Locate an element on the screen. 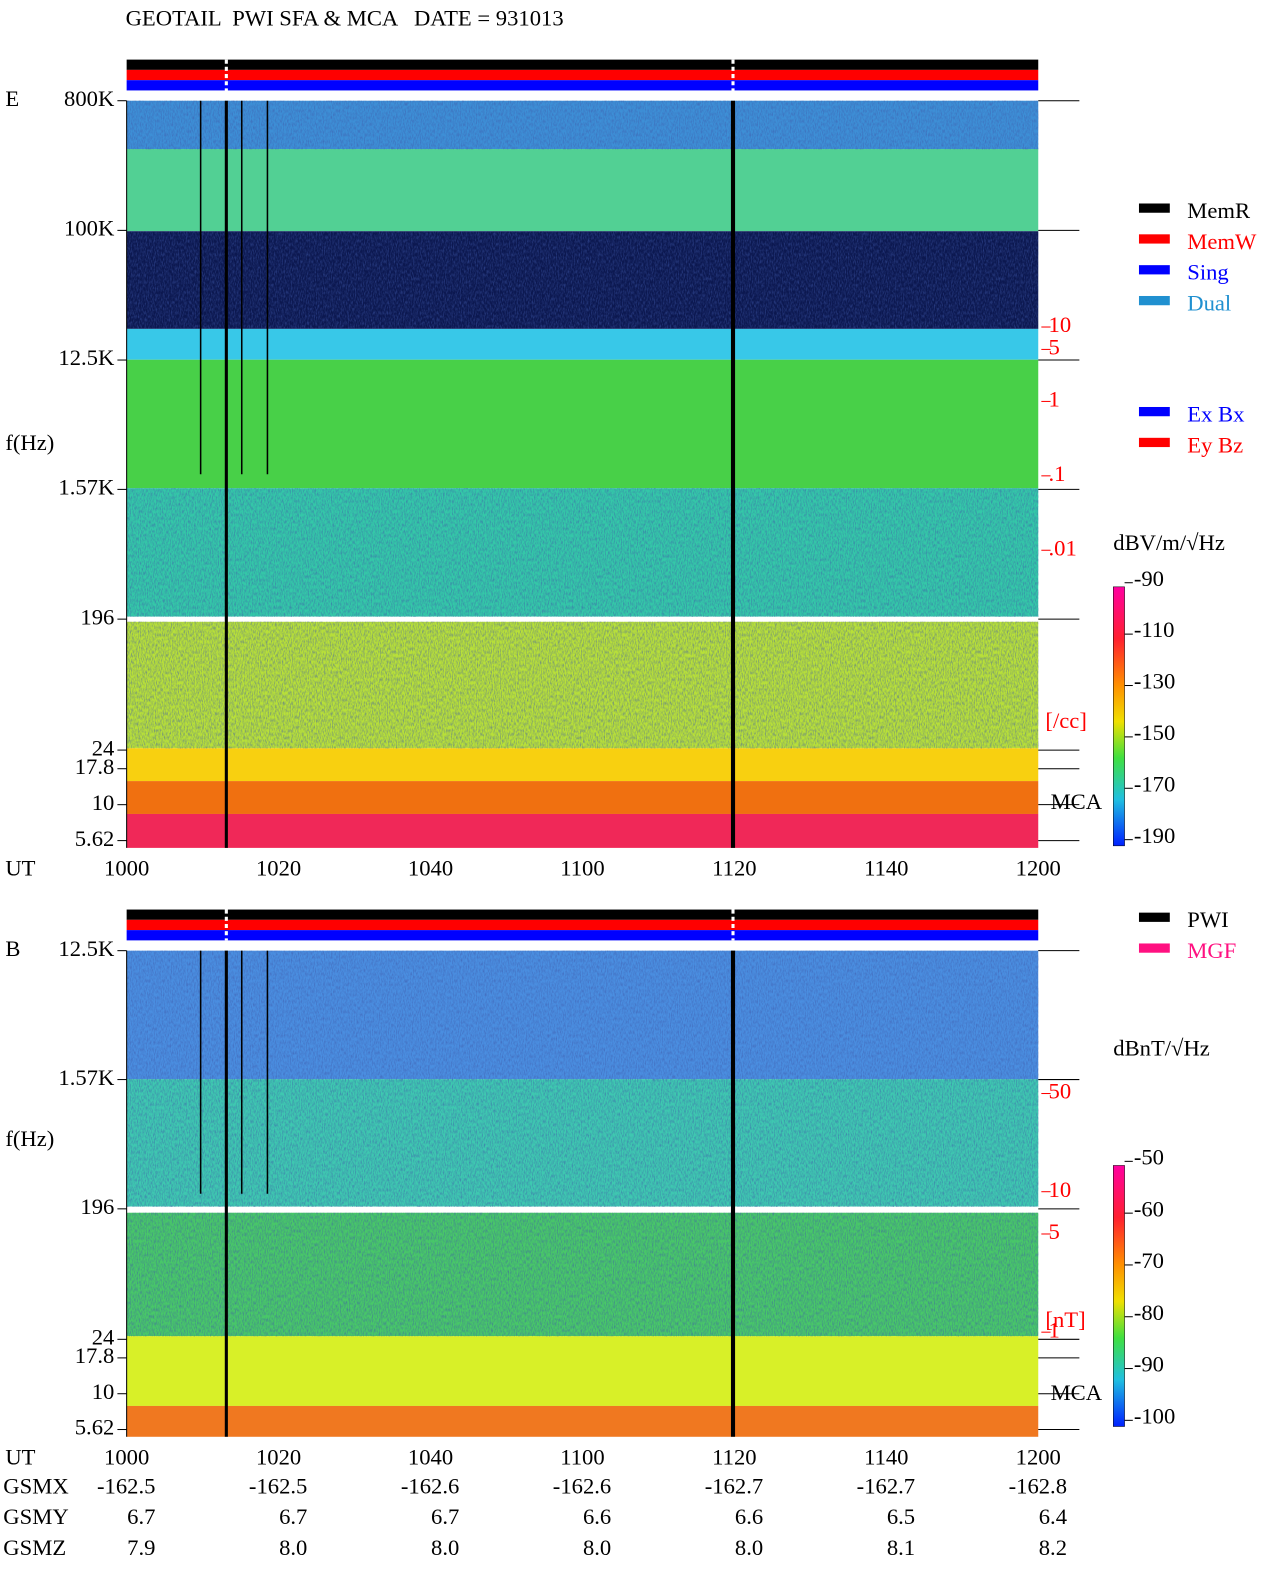 Image resolution: width=1280 pixels, height=1593 pixels. y-tick-label: 100K is located at coordinates (89, 228).